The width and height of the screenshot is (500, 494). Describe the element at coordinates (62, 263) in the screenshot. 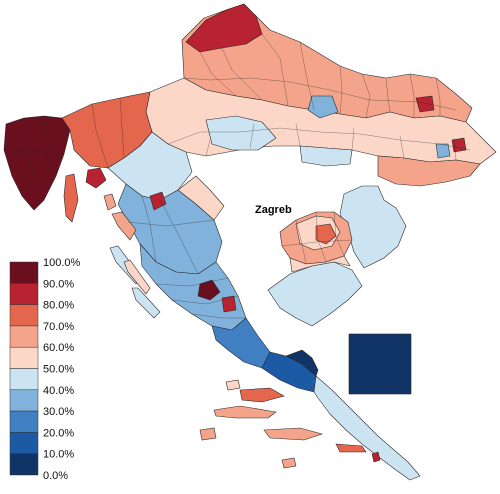

I see `legend-label: 100.0%` at that location.